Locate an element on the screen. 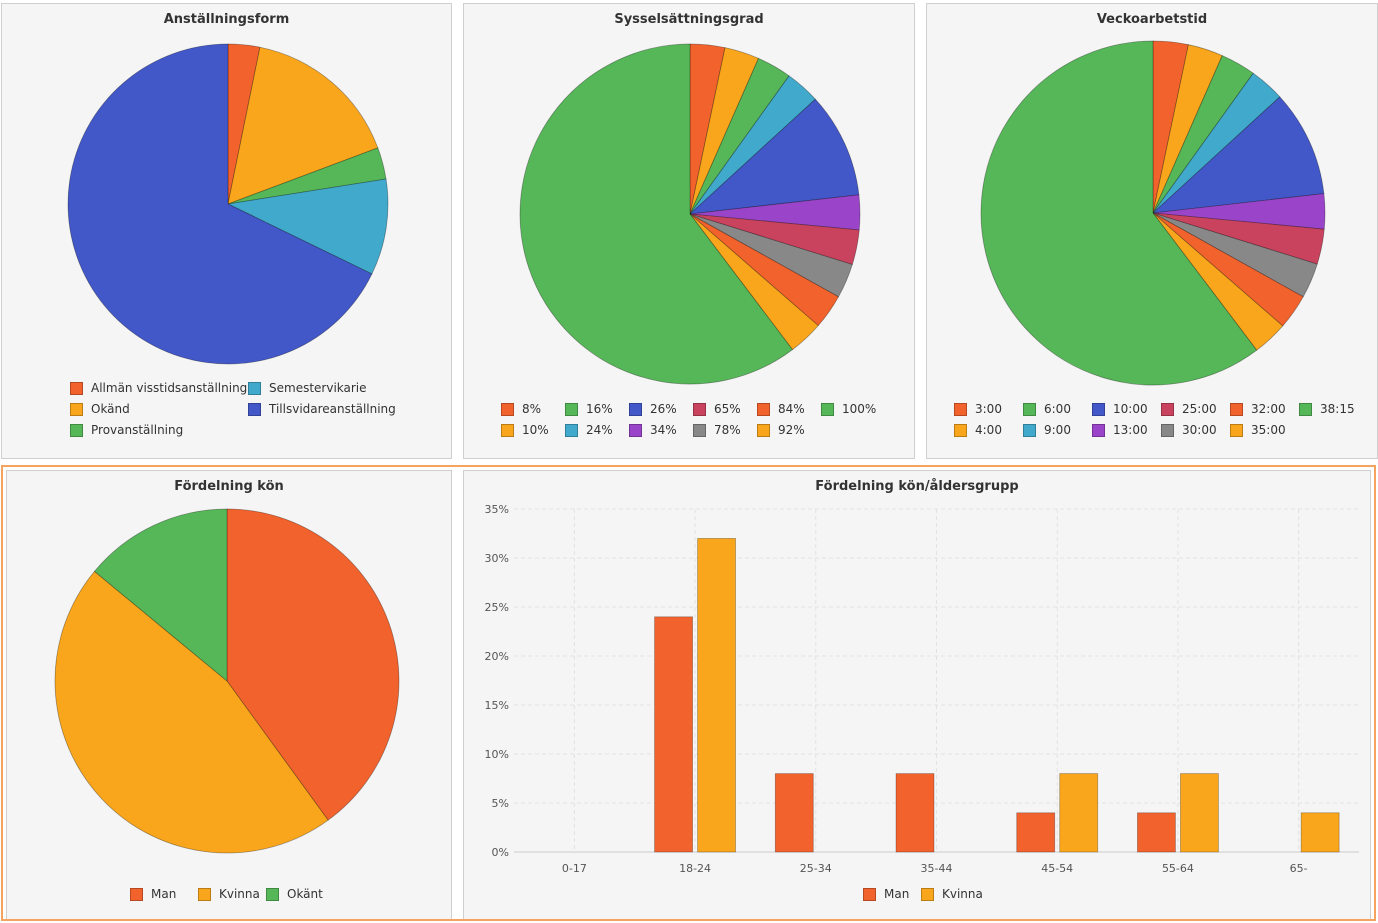  bar-kvinna-65- is located at coordinates (1320, 832).